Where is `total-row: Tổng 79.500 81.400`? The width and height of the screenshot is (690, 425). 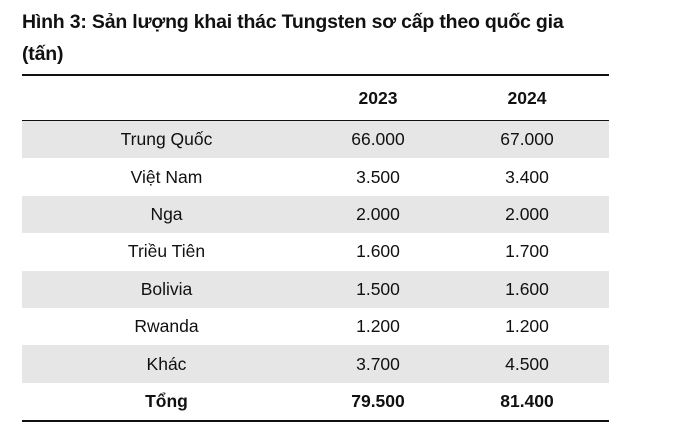
total-row: Tổng 79.500 81.400 is located at coordinates (315, 402).